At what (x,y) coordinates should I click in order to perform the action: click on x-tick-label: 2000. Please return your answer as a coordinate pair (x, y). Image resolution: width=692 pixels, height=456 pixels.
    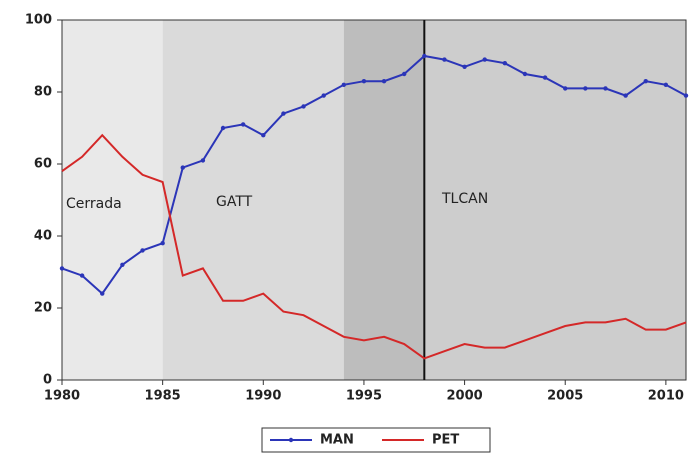
    Looking at the image, I should click on (464, 396).